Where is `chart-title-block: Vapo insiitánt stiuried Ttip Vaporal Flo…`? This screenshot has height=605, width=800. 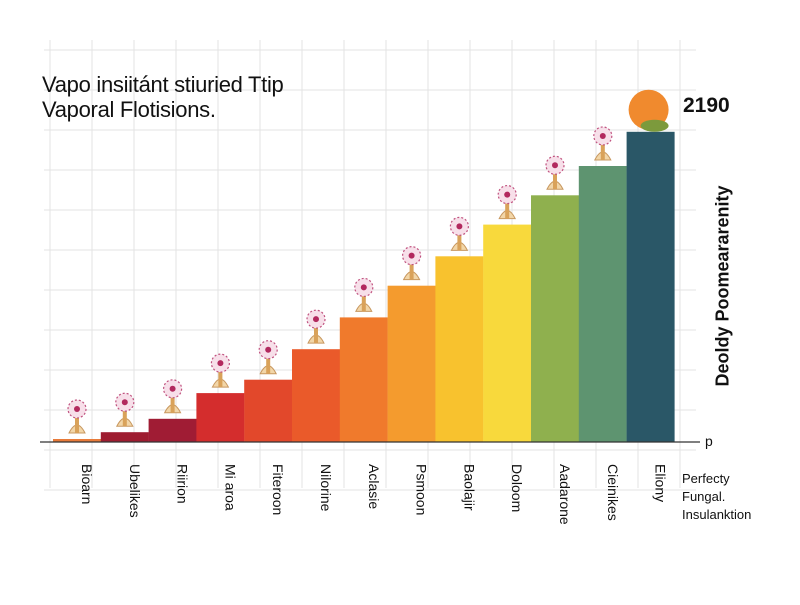 chart-title-block: Vapo insiitánt stiuried Ttip Vaporal Flo… is located at coordinates (202, 97).